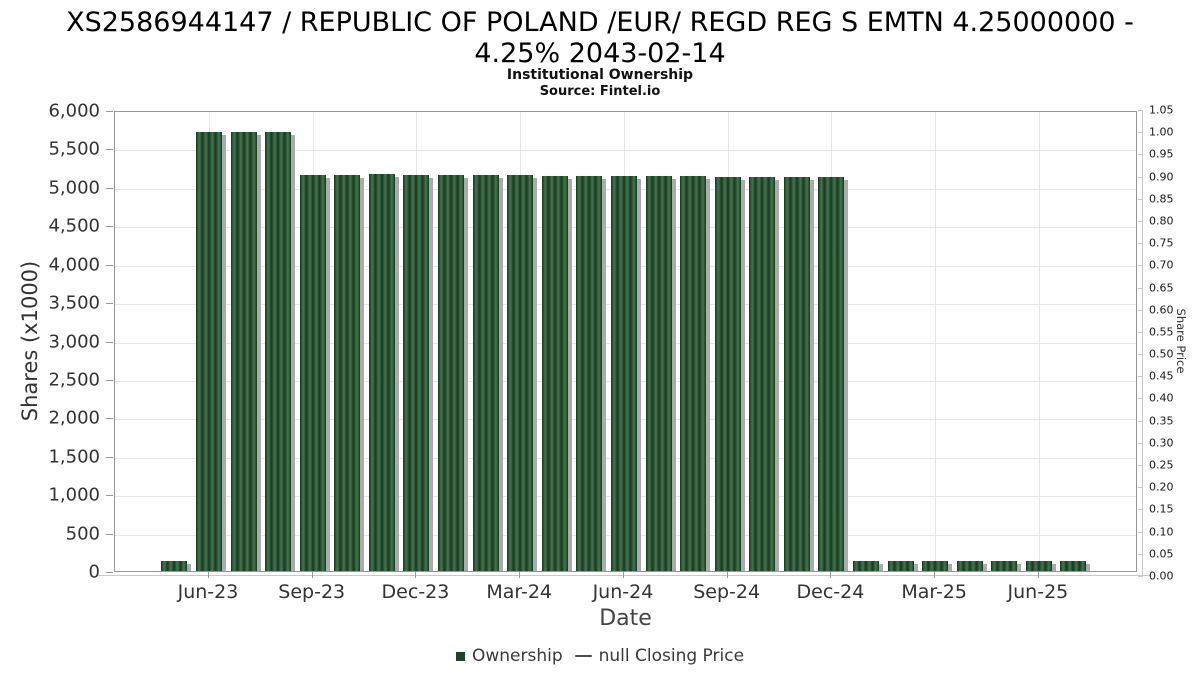 This screenshot has width=1200, height=675. Describe the element at coordinates (1161, 243) in the screenshot. I see `y-right-tick-label: 0.75` at that location.